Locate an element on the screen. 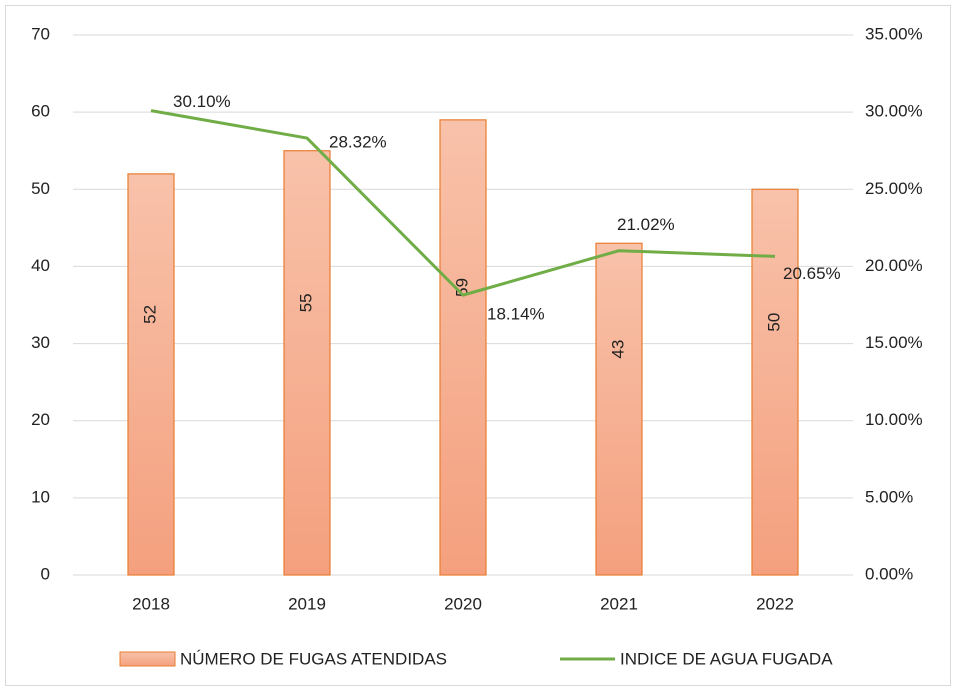  y-tick-label: 40 is located at coordinates (40, 265).